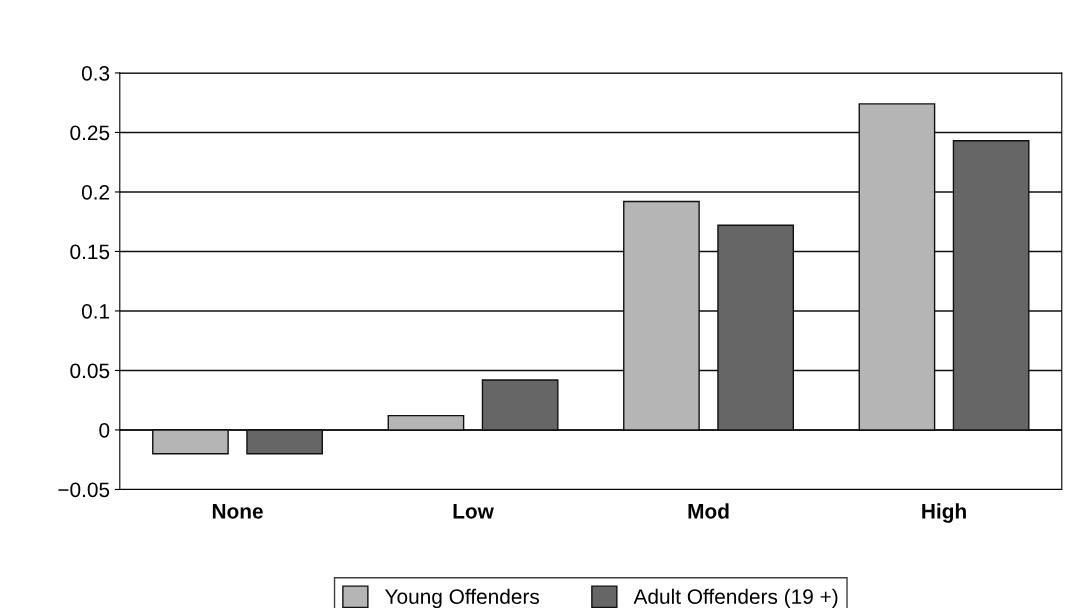 The image size is (1089, 608). Describe the element at coordinates (104, 430) in the screenshot. I see `y-tick-label: 0` at that location.